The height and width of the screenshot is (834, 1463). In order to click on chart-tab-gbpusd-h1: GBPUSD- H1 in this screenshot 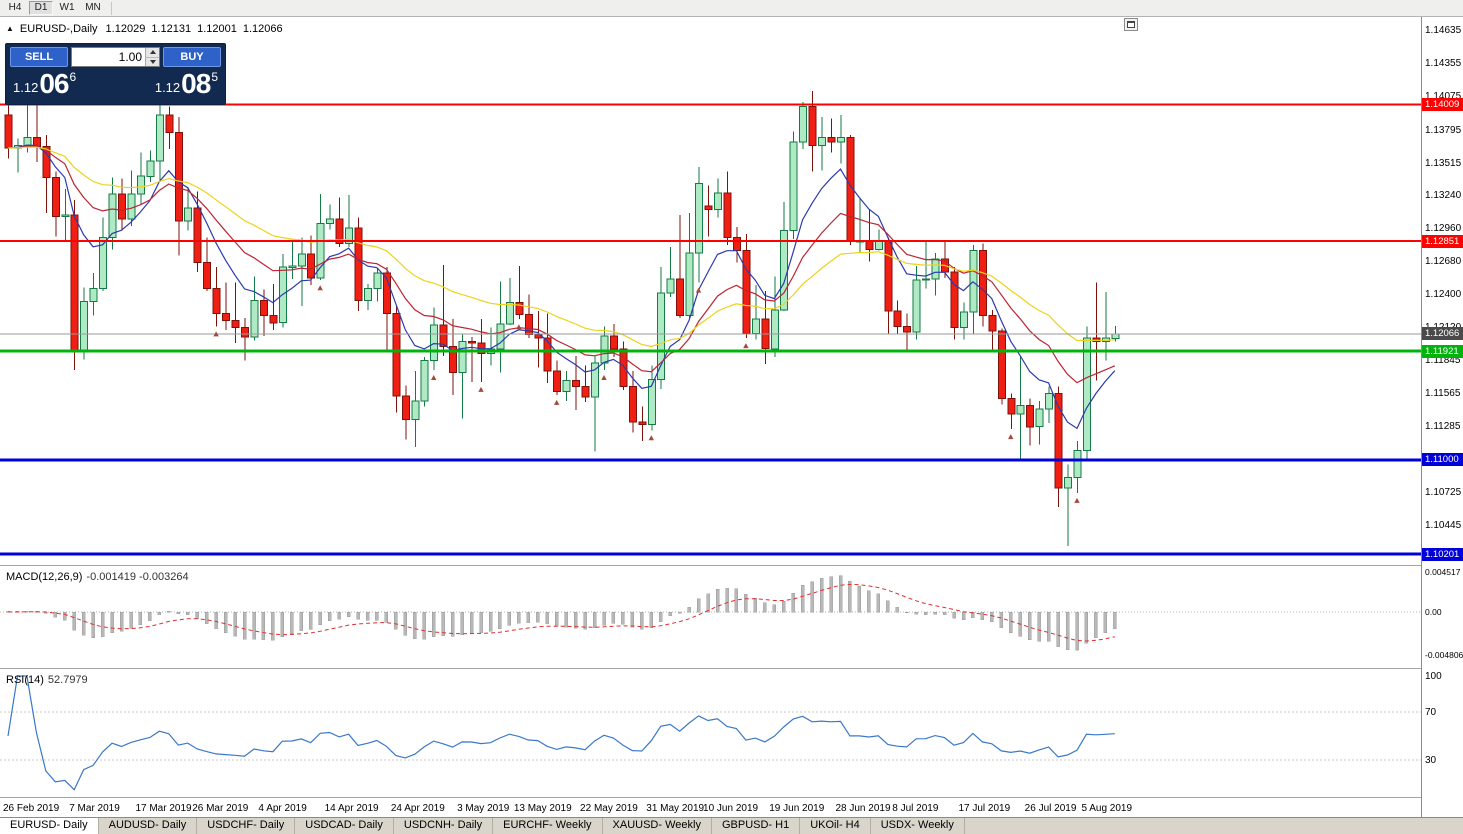, I will do `click(756, 826)`.